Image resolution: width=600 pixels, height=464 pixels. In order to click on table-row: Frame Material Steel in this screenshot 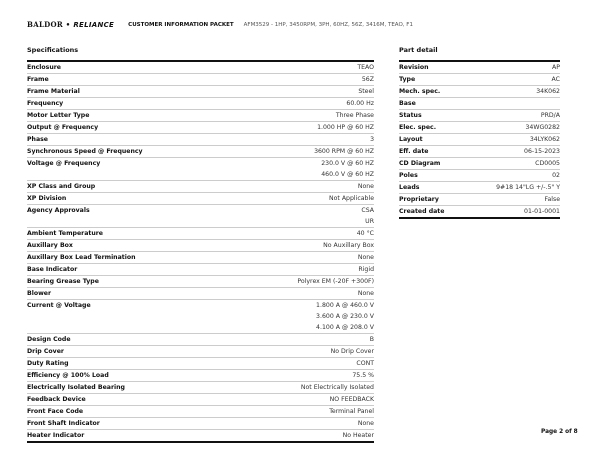, I will do `click(200, 91)`.